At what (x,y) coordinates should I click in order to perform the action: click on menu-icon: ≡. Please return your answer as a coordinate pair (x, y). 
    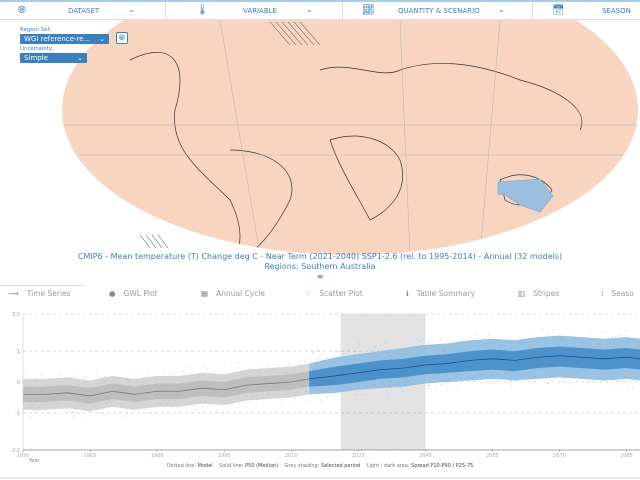
    Looking at the image, I should click on (320, 276).